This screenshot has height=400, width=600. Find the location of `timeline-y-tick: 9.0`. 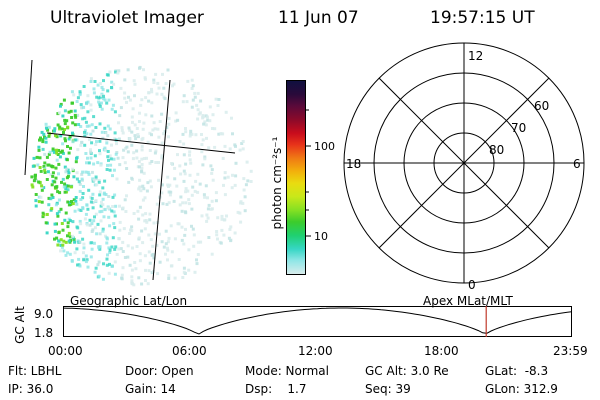

timeline-y-tick: 9.0 is located at coordinates (44, 314).